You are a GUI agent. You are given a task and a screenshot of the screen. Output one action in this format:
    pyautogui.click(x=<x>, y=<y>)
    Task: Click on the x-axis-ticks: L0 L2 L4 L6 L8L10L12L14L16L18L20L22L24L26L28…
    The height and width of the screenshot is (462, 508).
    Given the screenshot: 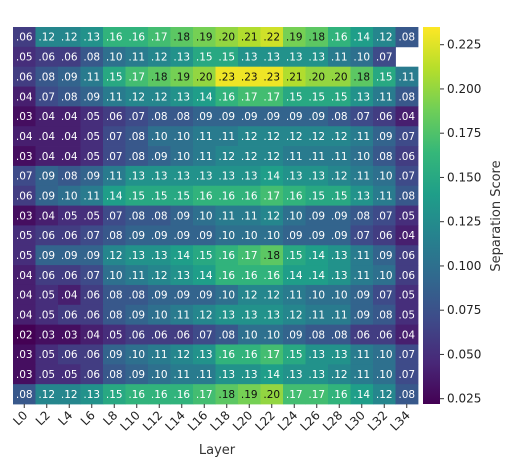 What is the action you would take?
    pyautogui.click(x=211, y=419)
    